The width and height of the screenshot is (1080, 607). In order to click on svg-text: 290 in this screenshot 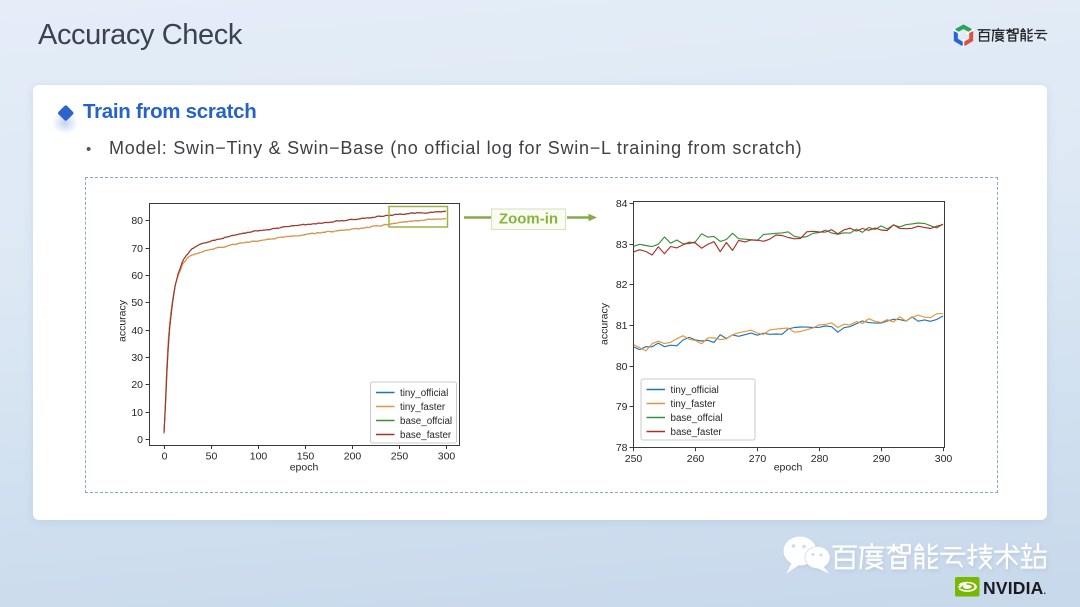, I will do `click(882, 459)`.